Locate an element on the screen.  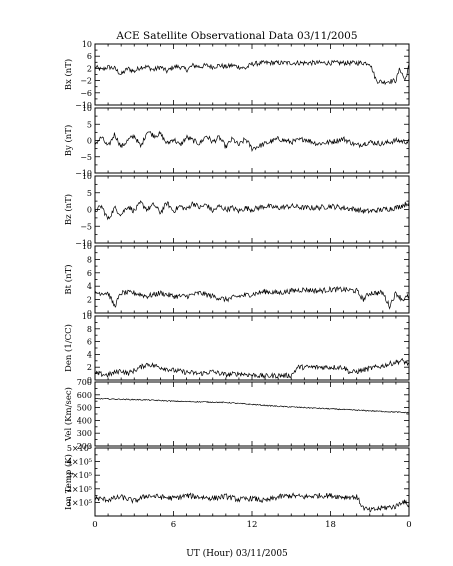
x-tick-label: 12 is located at coordinates (252, 525).